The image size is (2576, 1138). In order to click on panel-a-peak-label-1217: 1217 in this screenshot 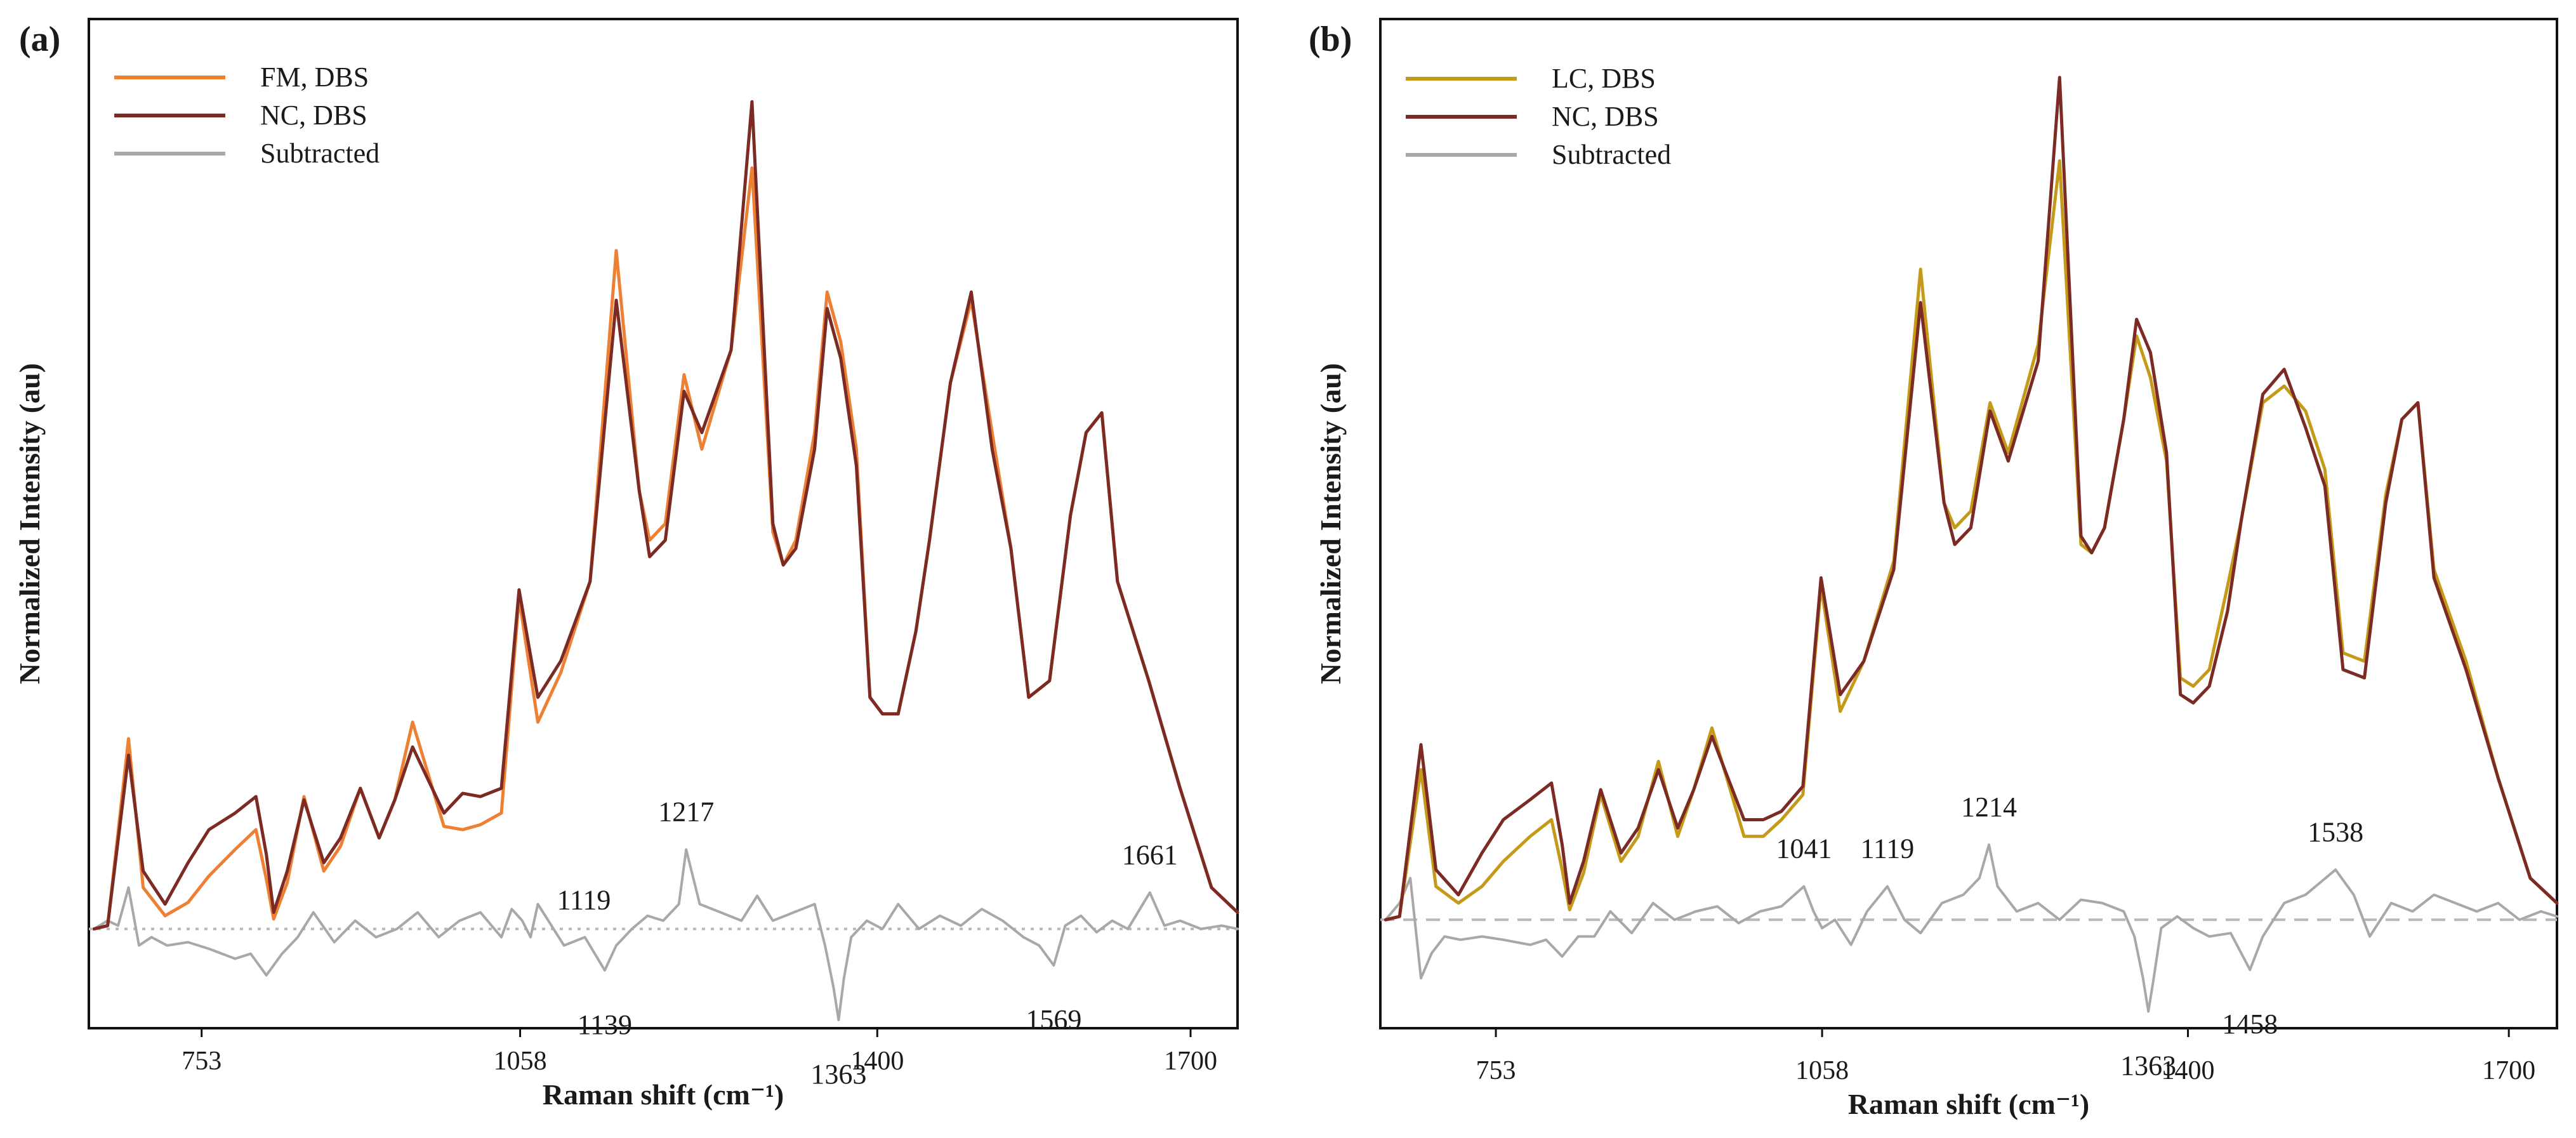, I will do `click(686, 811)`.